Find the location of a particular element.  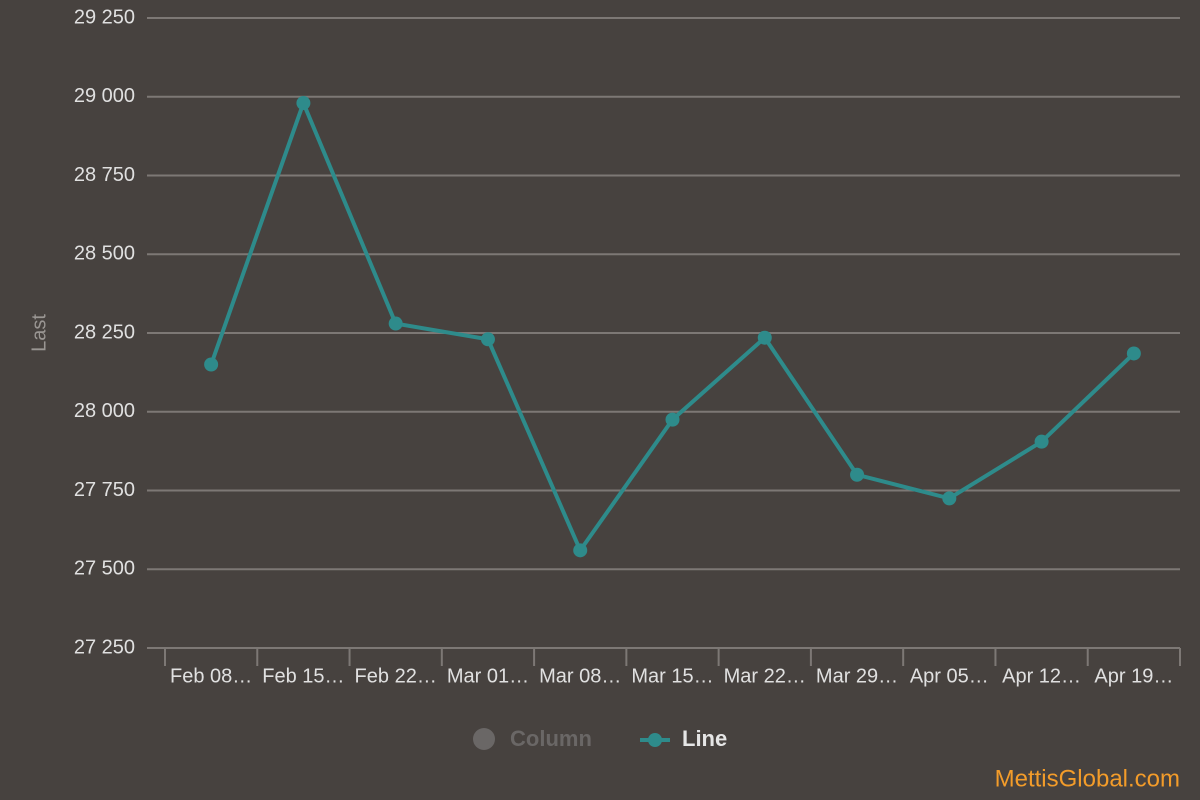

y-tick-label: 28 500 is located at coordinates (104, 254).